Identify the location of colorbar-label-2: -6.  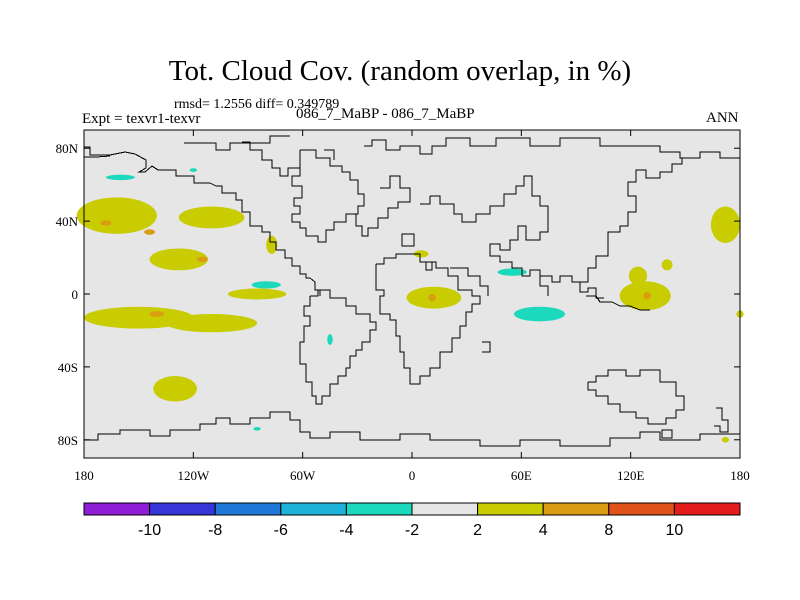
(281, 530).